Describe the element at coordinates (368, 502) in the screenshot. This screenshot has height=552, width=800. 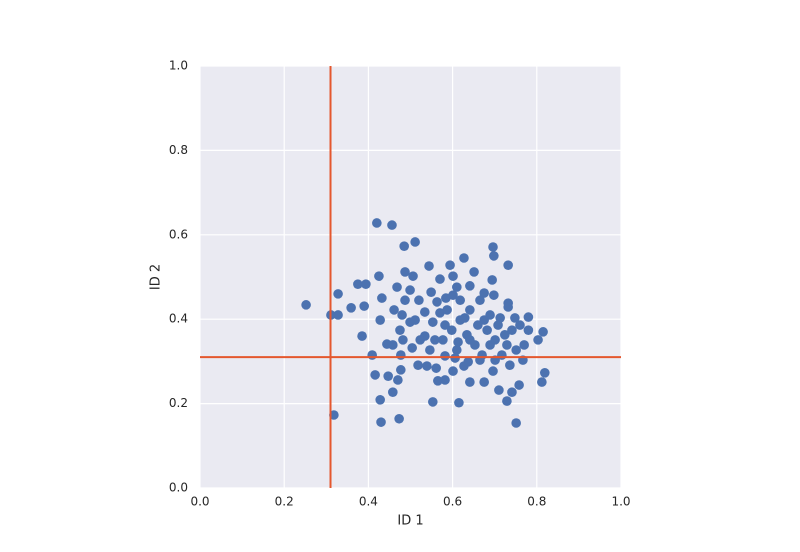
I see `x-tick-label: 0.4` at that location.